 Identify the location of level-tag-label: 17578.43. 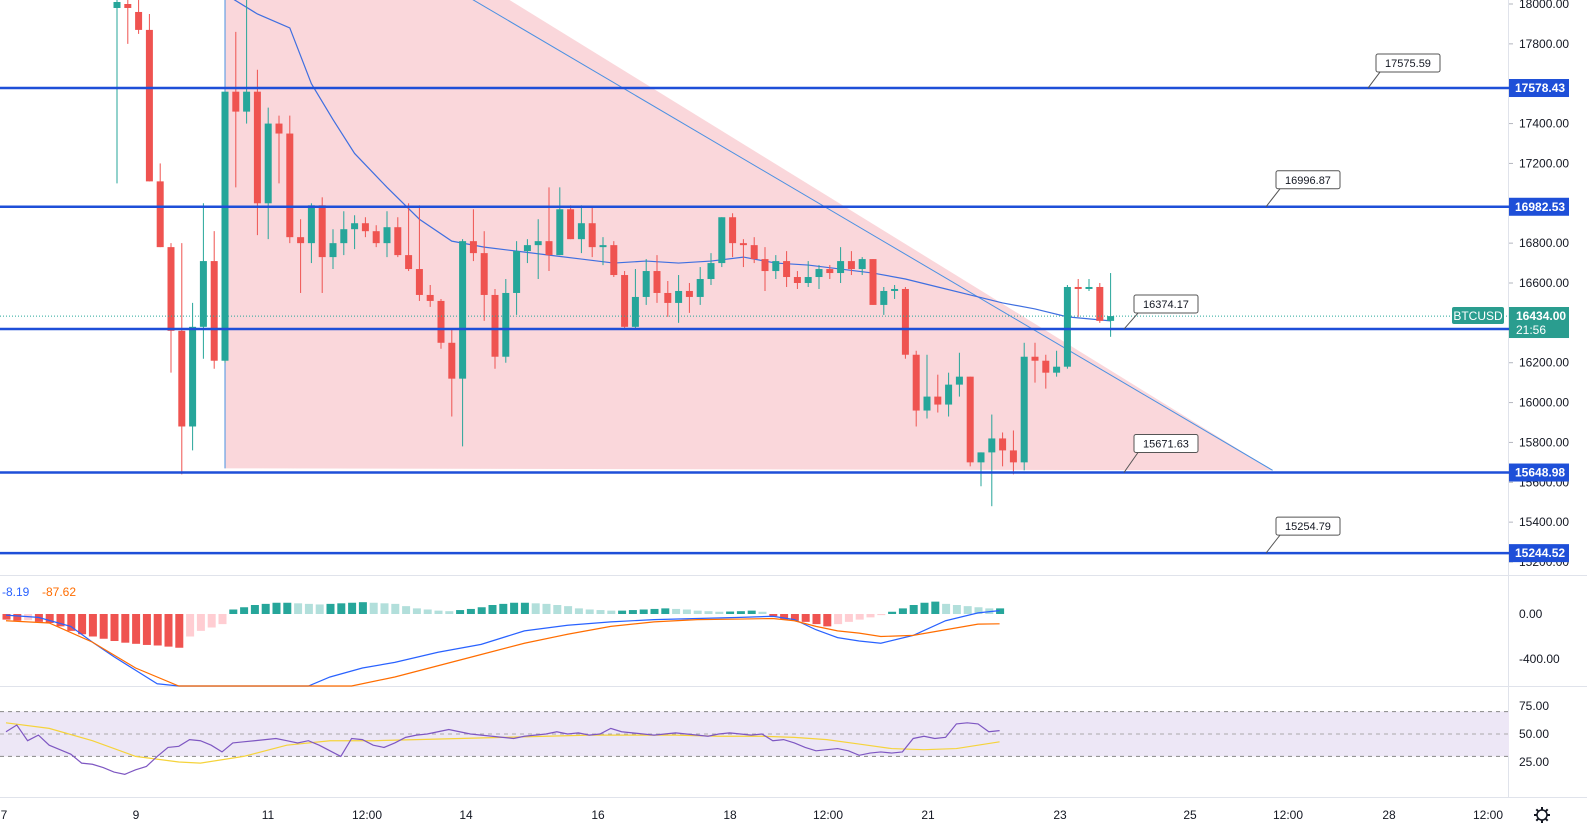
(1540, 88).